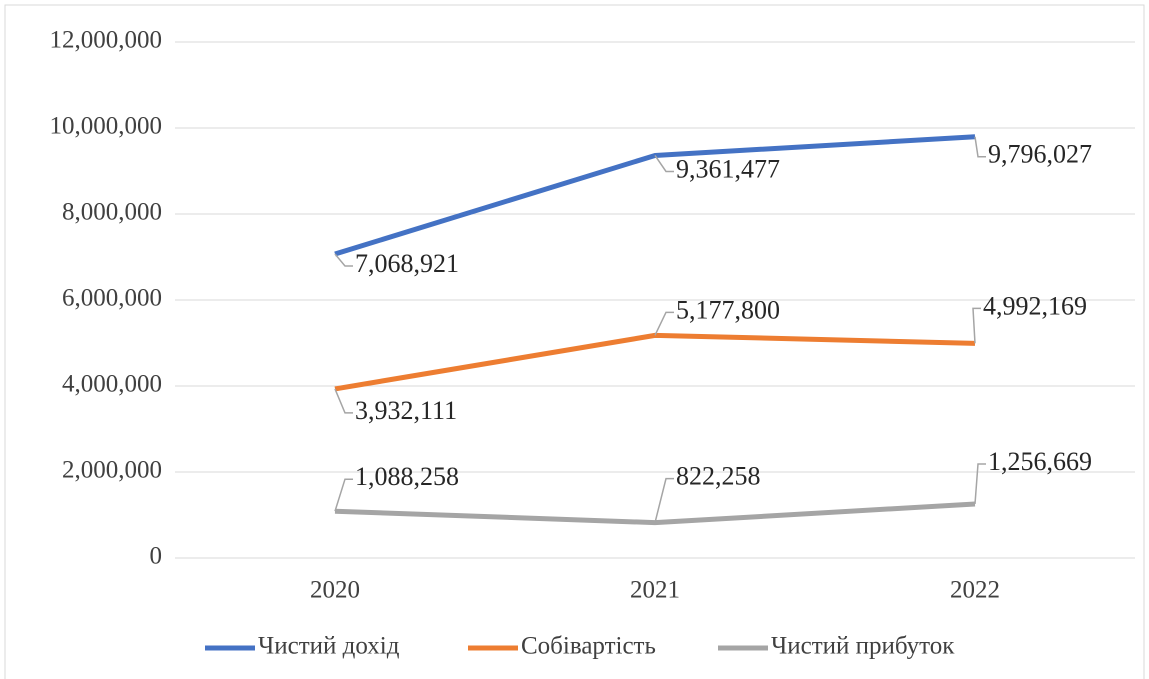 This screenshot has height=679, width=1149. Describe the element at coordinates (1040, 461) in the screenshot. I see `data-label: 1,256,669` at that location.